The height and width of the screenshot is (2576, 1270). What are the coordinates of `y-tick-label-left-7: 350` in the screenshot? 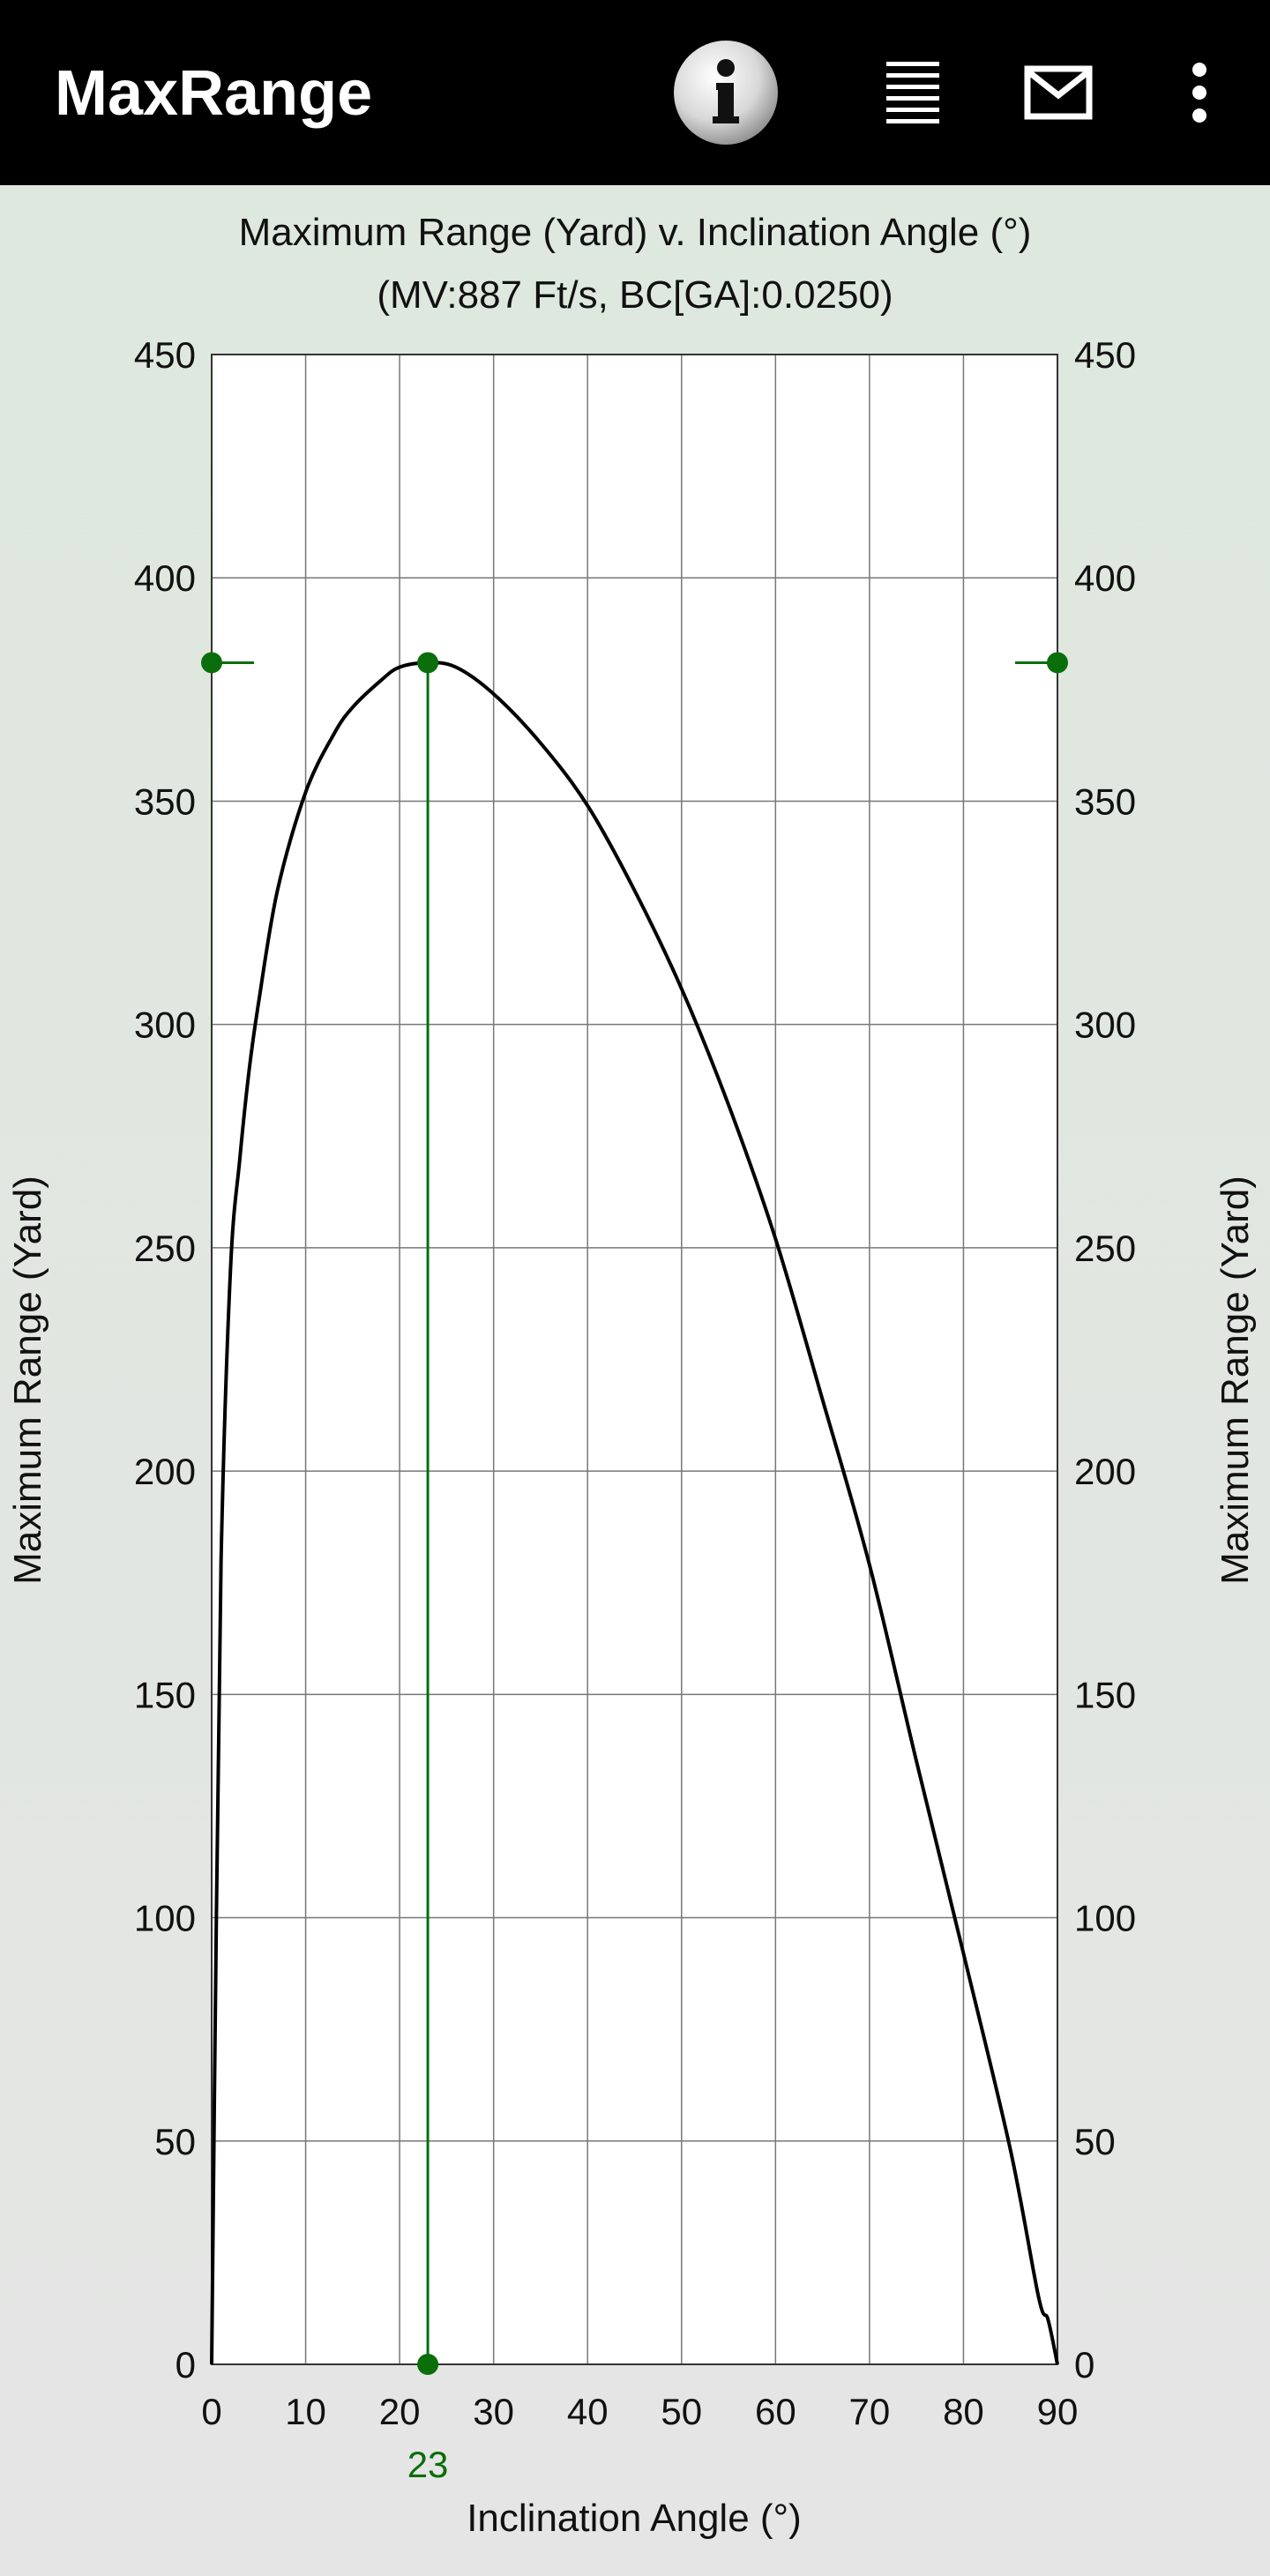 It's located at (165, 801).